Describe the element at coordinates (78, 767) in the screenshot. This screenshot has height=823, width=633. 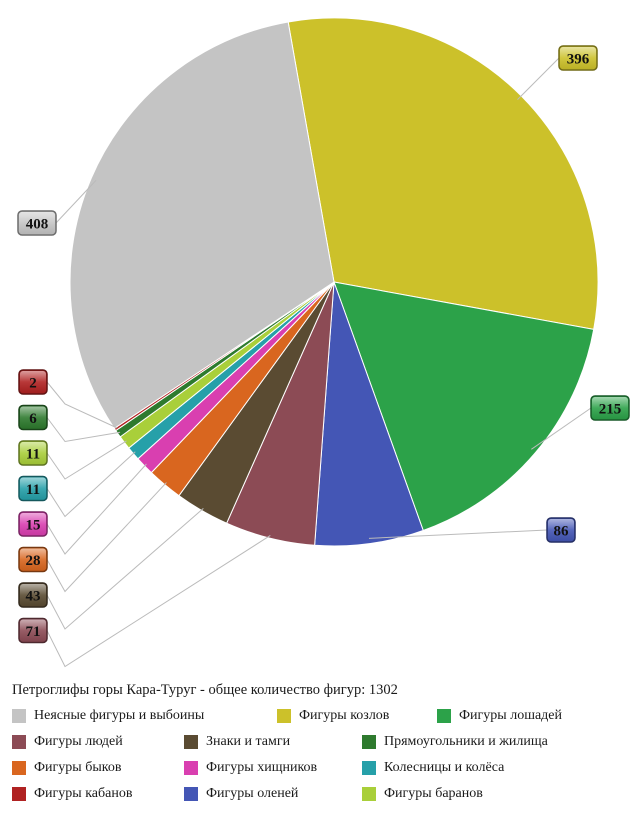
I see `legend-label: Фигуры быков` at that location.